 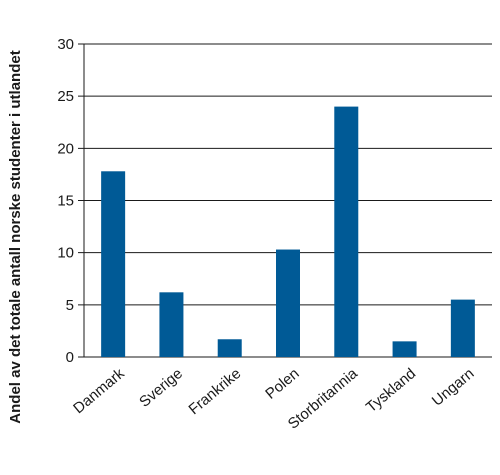 I want to click on y-tick-label: 10, so click(x=65, y=253).